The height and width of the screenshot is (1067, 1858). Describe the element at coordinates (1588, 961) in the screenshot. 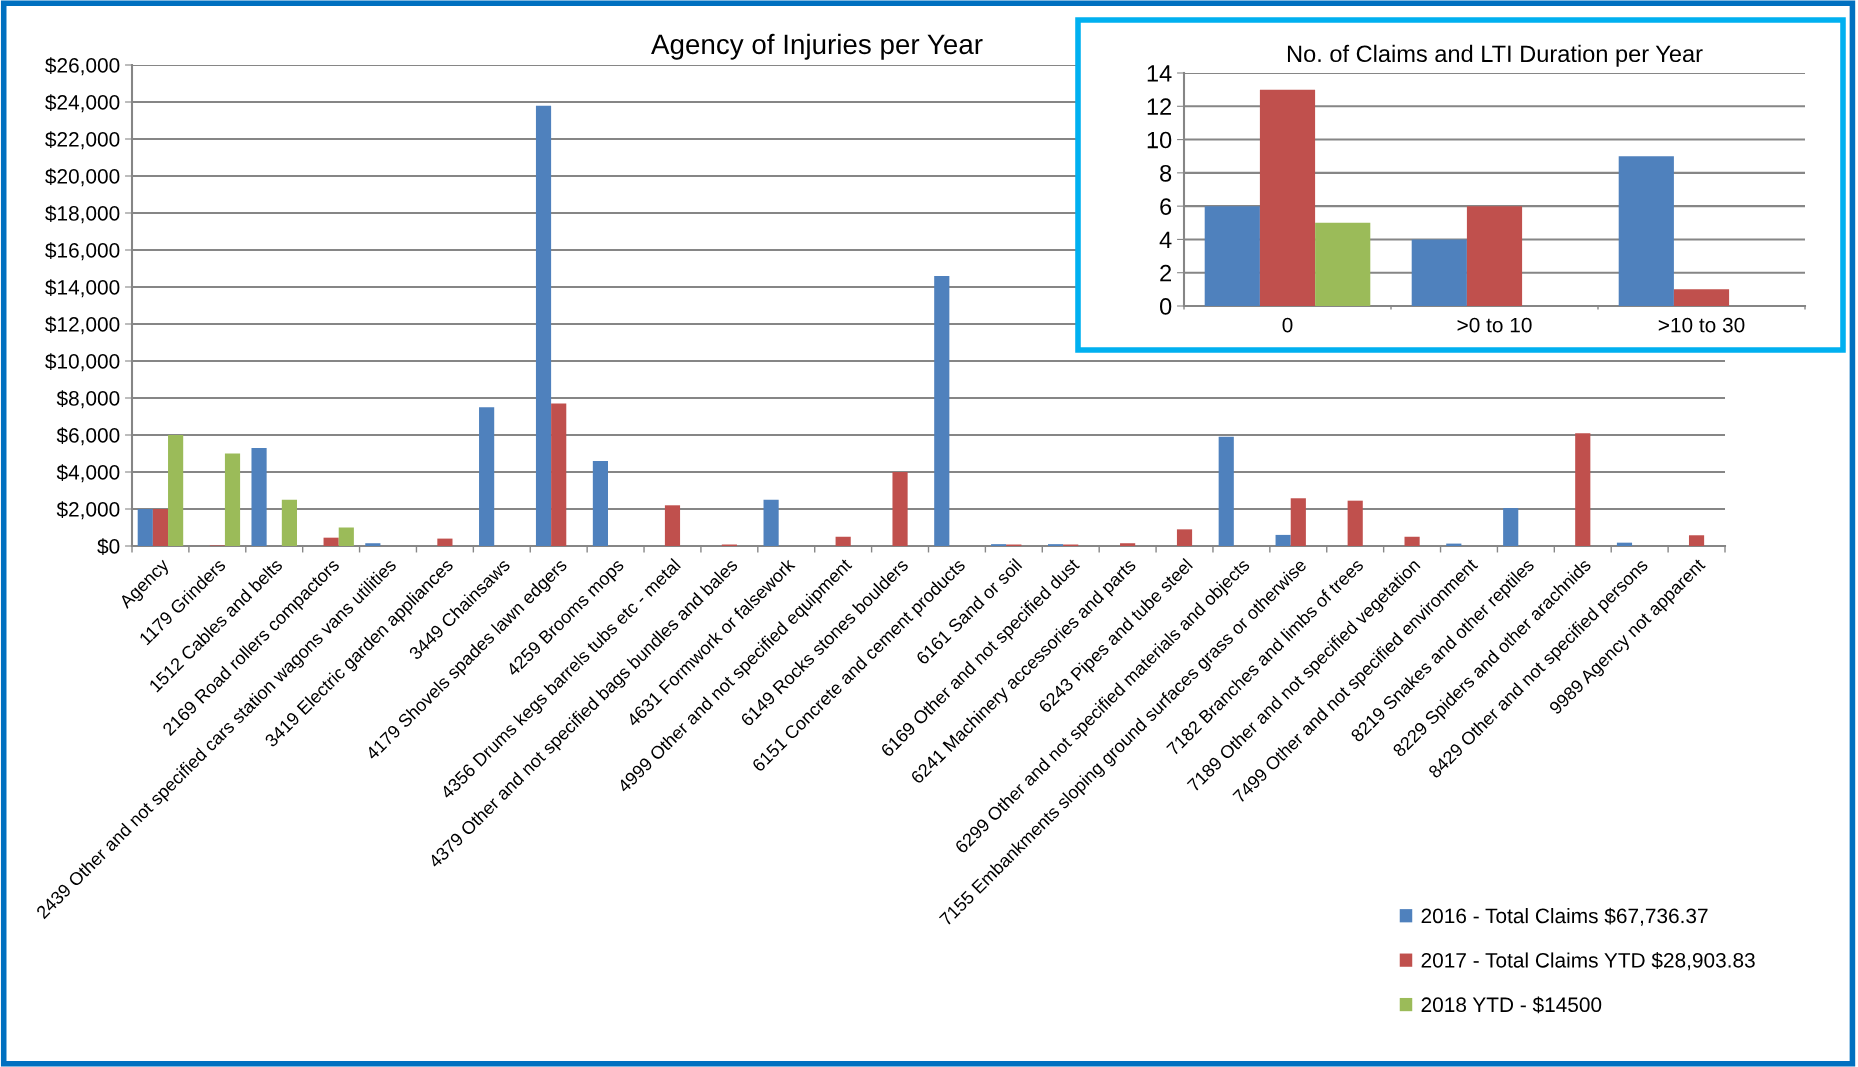

I see `legend-label: 2017 - Total Claims YTD $28,903.83` at that location.